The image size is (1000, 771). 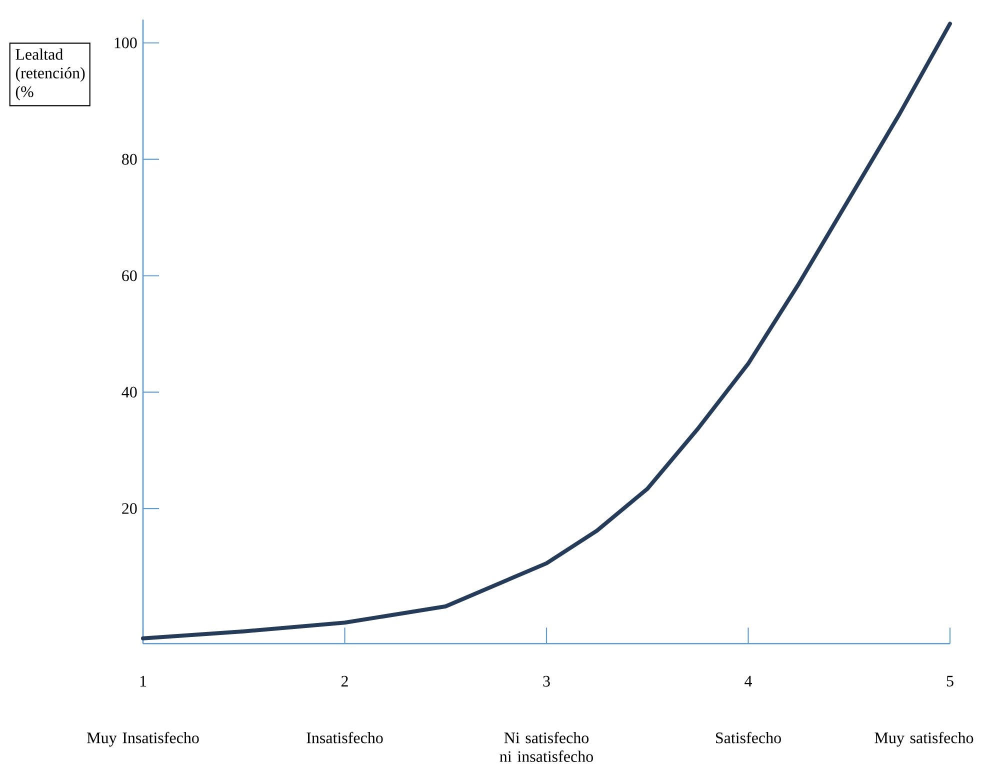 What do you see at coordinates (129, 508) in the screenshot?
I see `y-tick-label: 20` at bounding box center [129, 508].